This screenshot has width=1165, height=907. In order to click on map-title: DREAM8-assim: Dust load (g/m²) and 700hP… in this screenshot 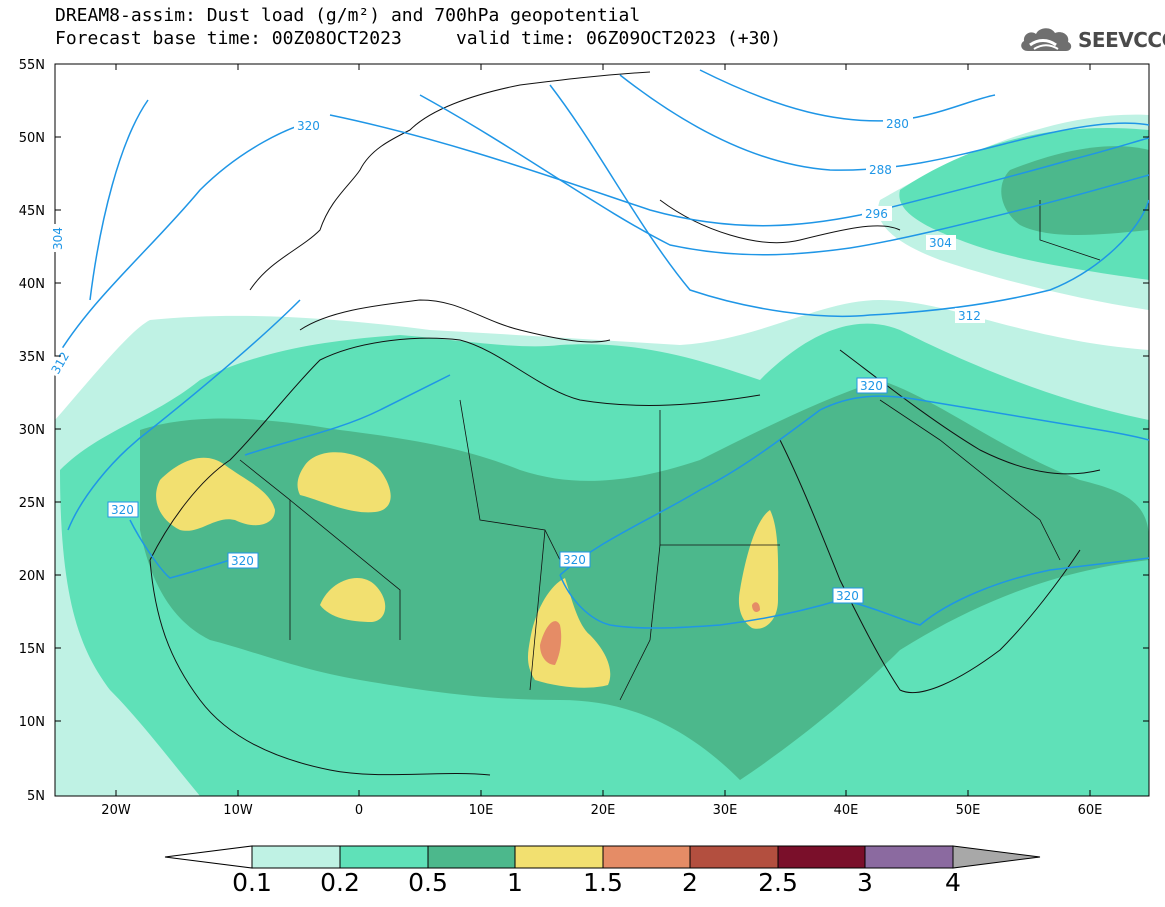, I will do `click(348, 15)`.